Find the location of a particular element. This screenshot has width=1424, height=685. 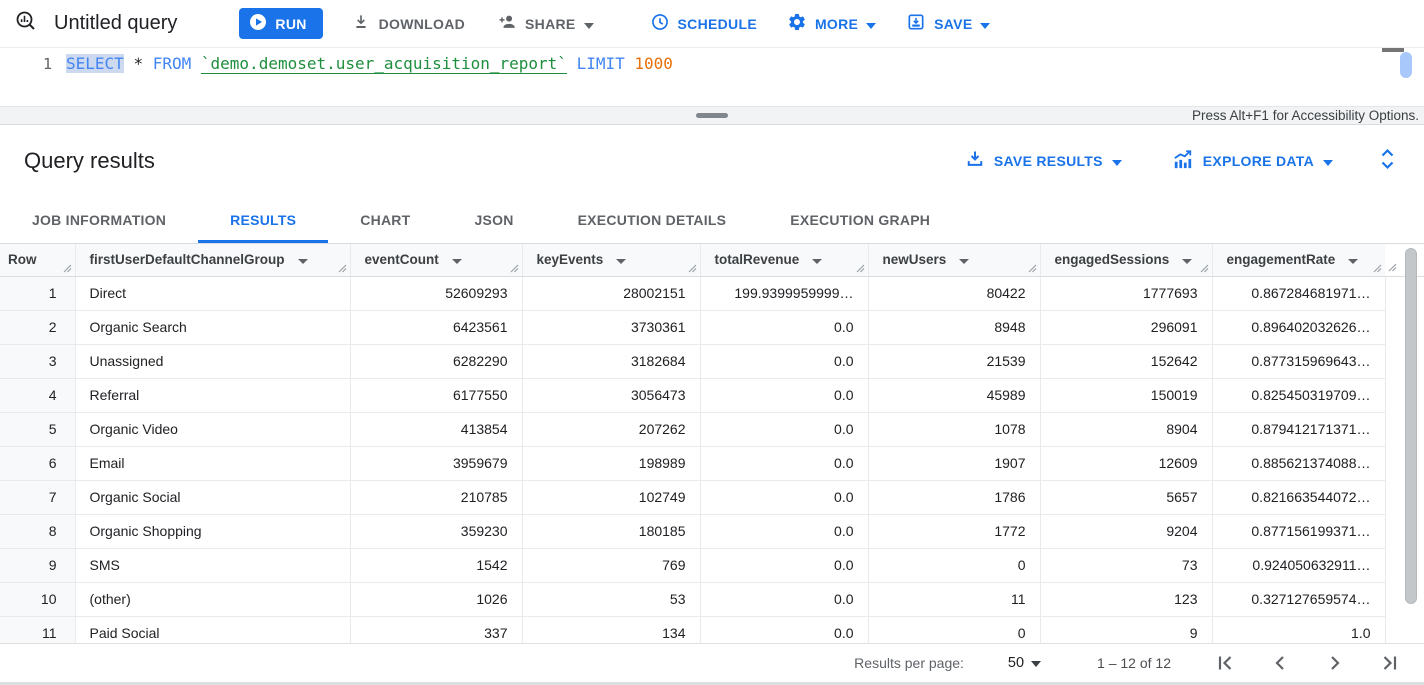

query-title: Untitled query is located at coordinates (116, 23).